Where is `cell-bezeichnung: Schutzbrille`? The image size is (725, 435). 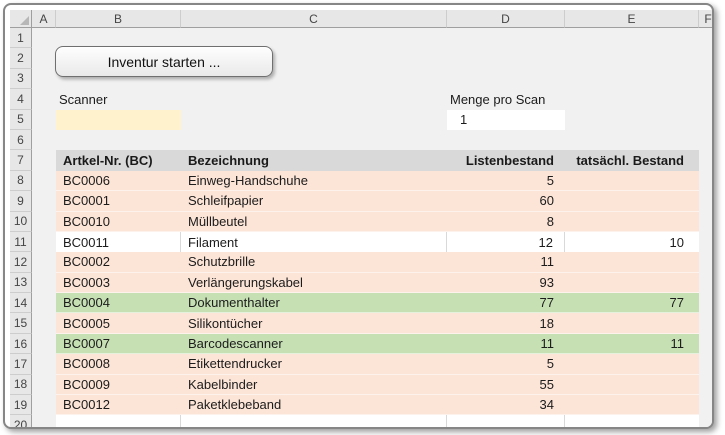
cell-bezeichnung: Schutzbrille is located at coordinates (314, 262).